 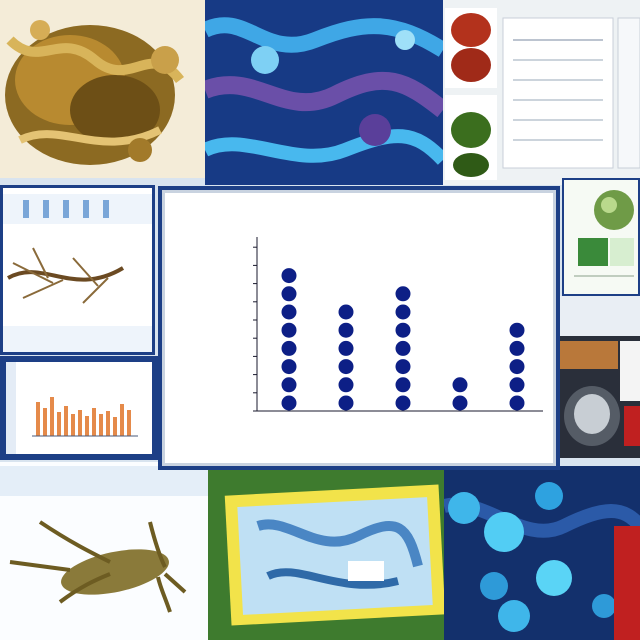 I want to click on blue-map-image, so click(x=326, y=553).